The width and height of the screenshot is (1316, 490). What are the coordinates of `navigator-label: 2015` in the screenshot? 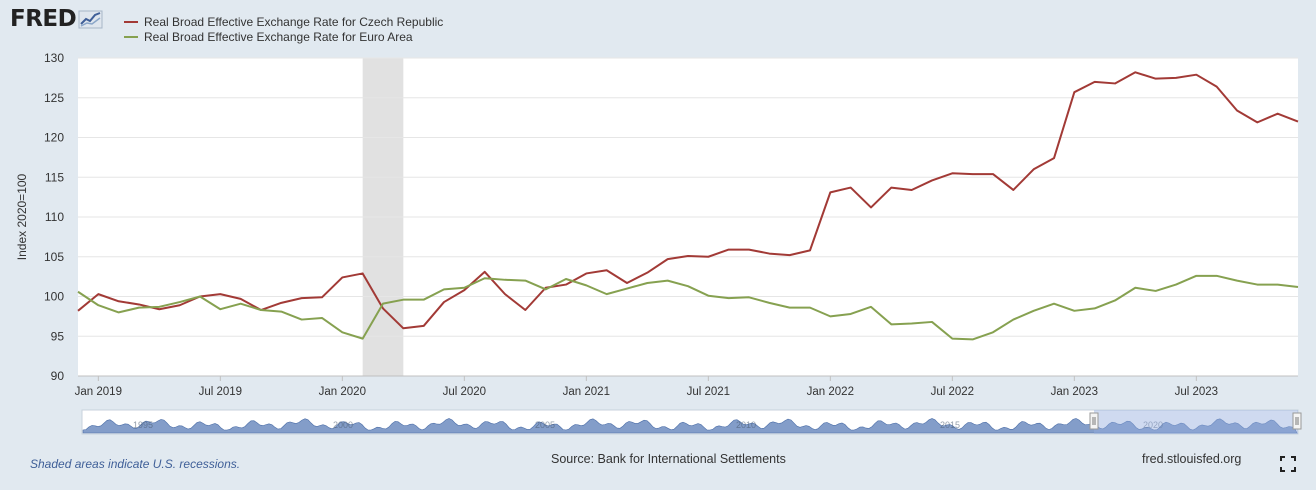 It's located at (950, 425).